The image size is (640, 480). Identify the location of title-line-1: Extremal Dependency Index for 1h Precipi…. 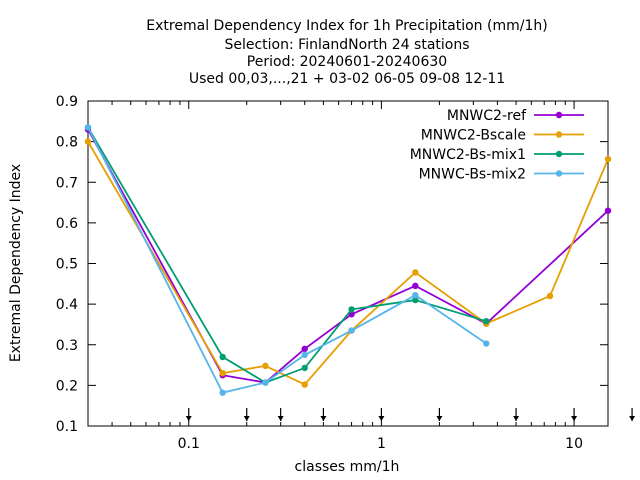
(346, 26).